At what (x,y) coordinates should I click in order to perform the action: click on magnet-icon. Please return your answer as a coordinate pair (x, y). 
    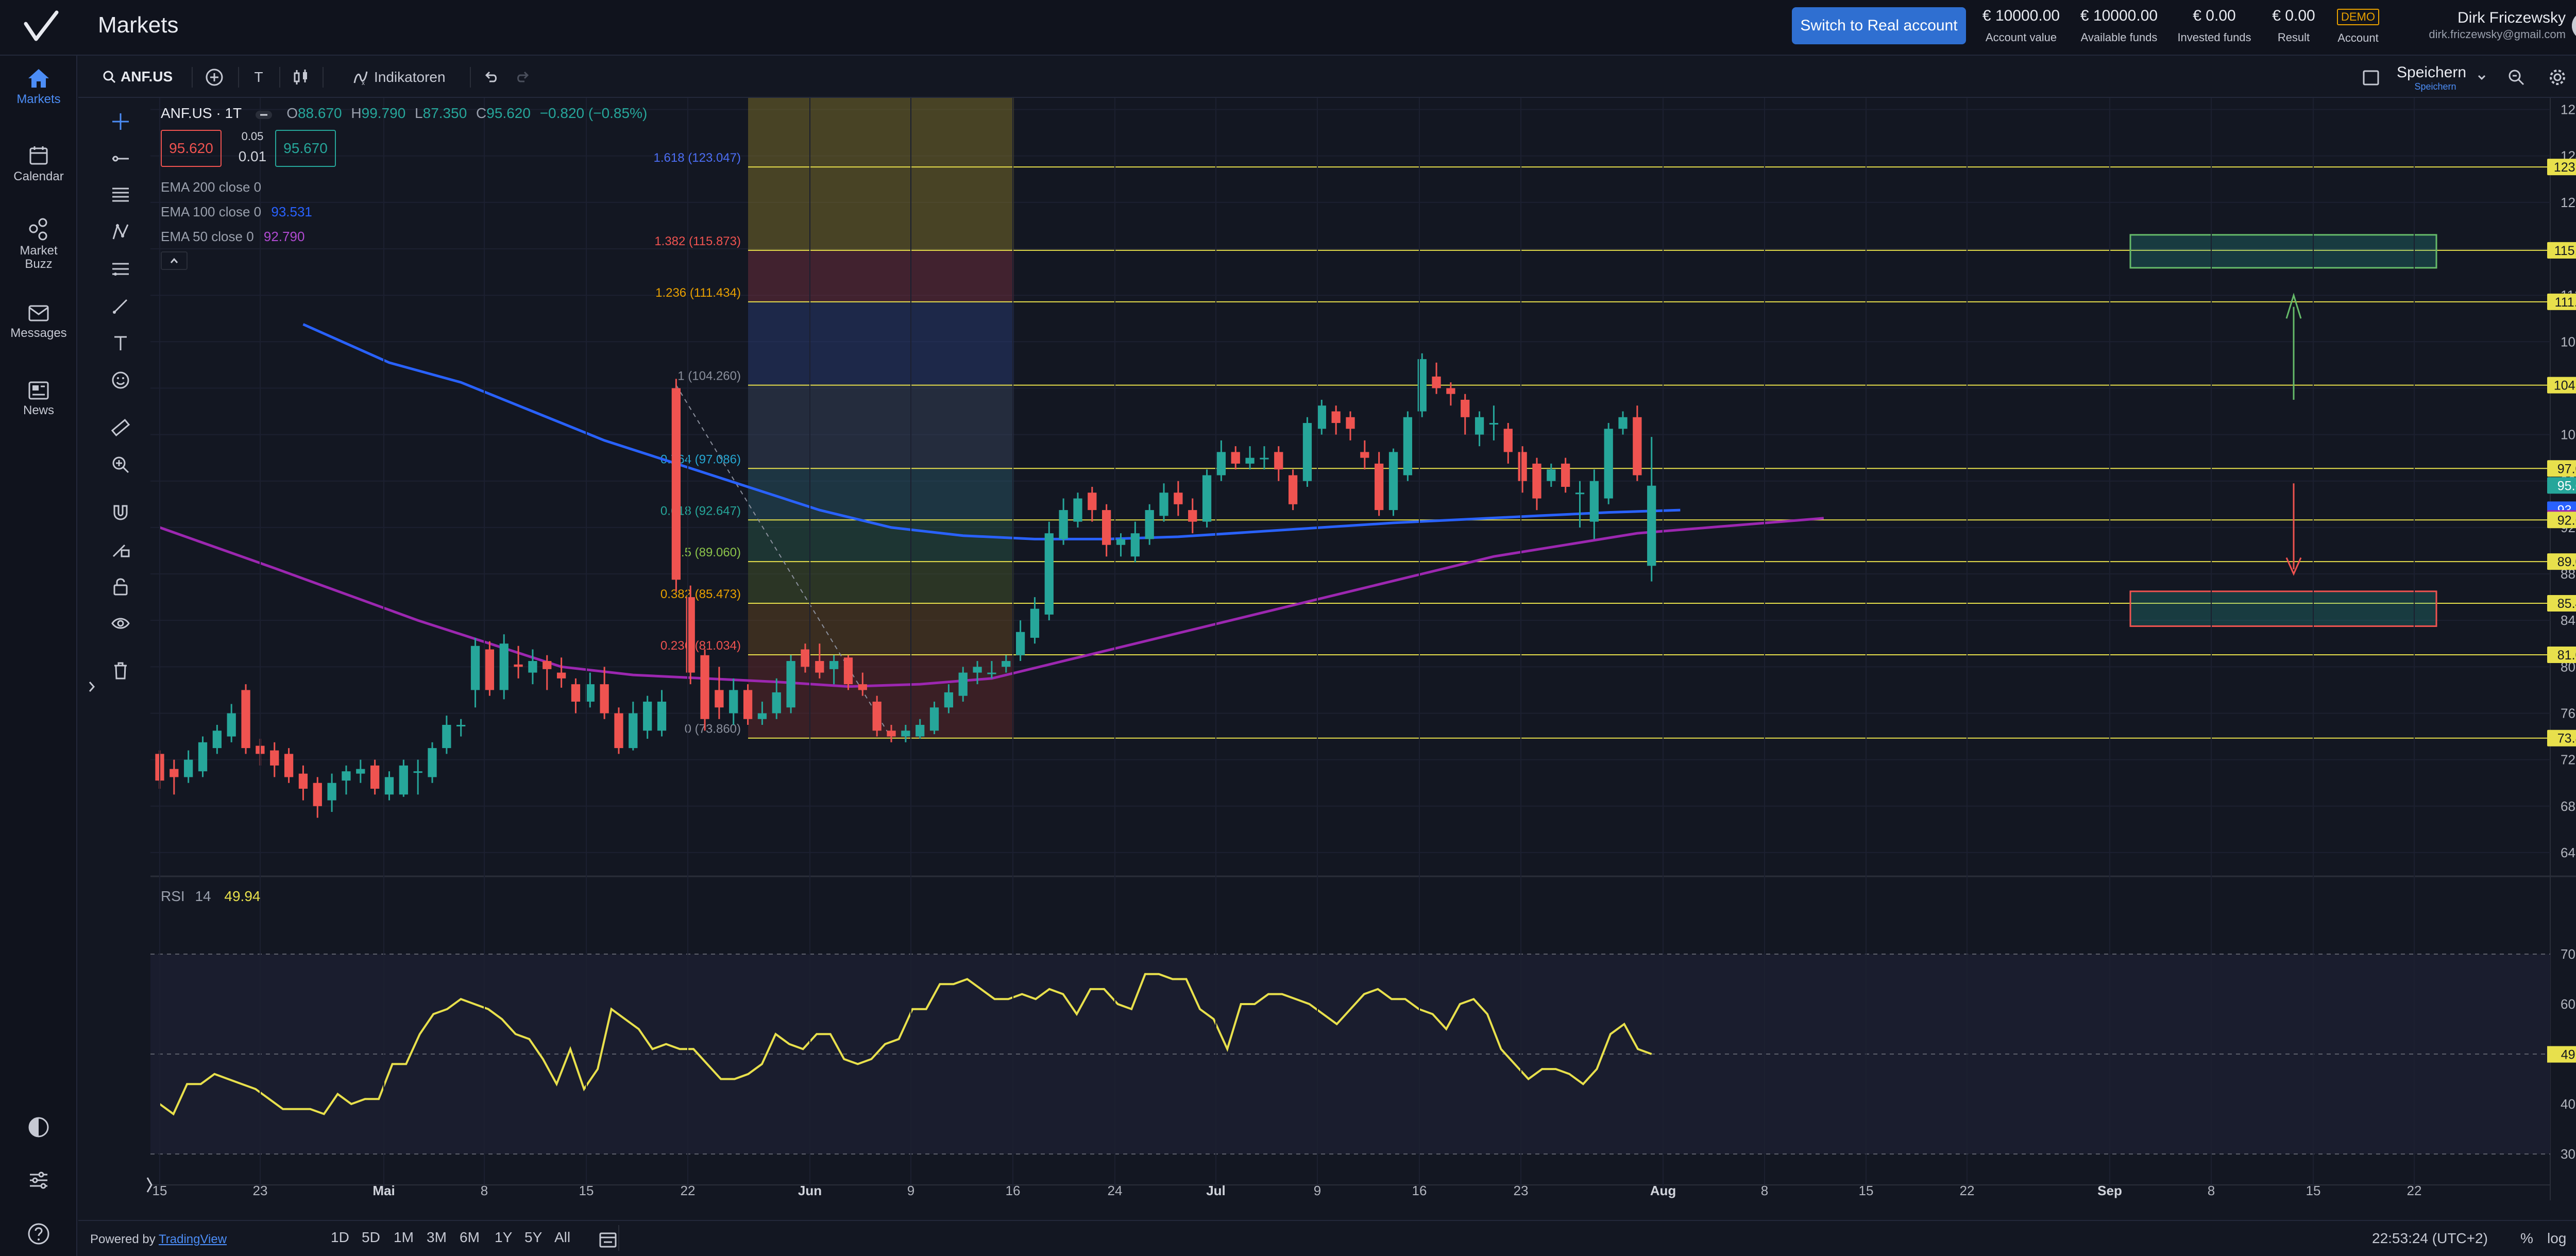
    Looking at the image, I should click on (120, 512).